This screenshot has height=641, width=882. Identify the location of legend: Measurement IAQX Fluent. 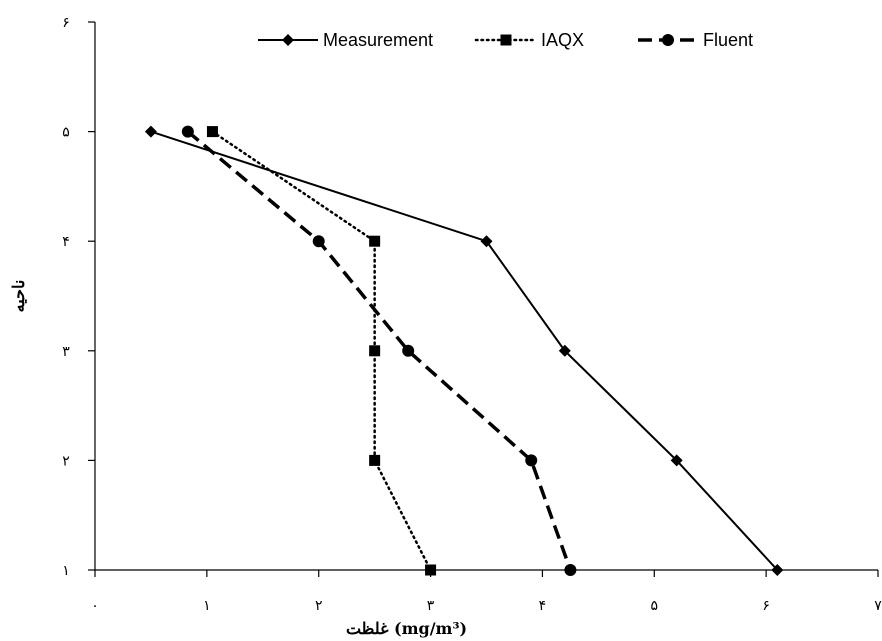
(505, 40).